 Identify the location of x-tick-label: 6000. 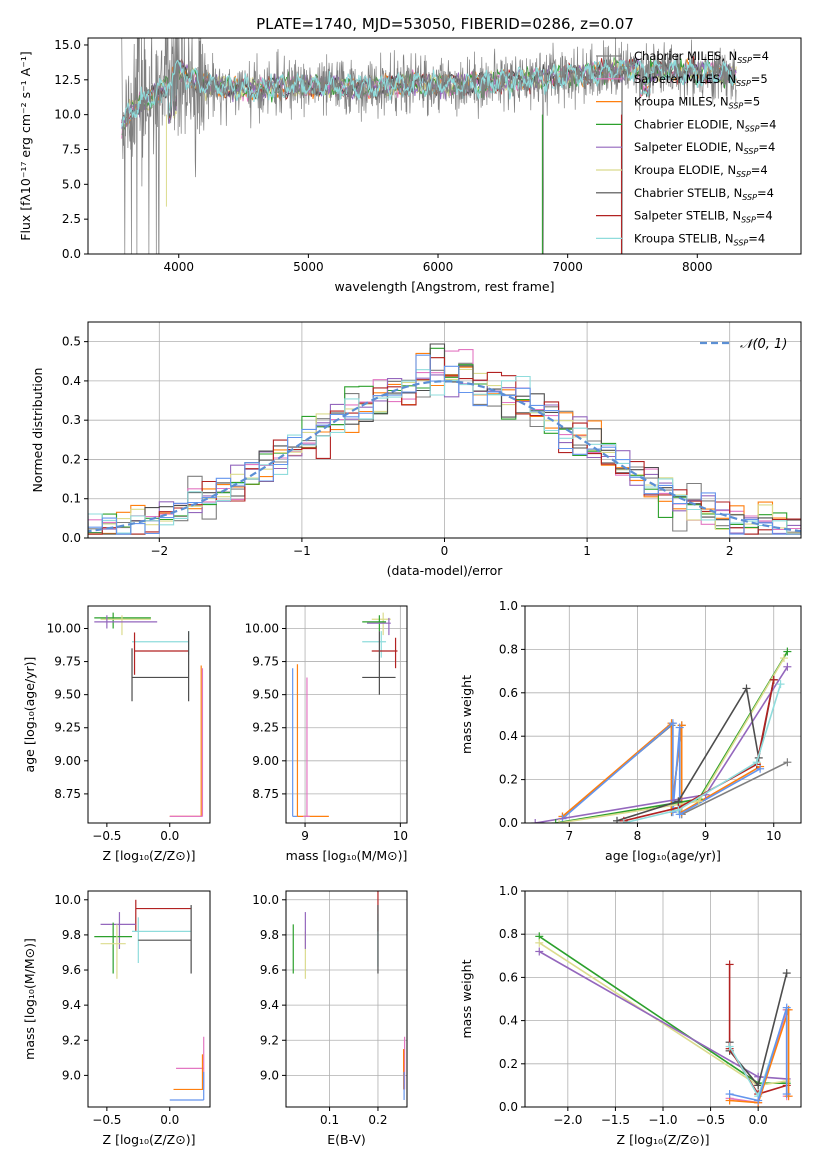
(438, 267).